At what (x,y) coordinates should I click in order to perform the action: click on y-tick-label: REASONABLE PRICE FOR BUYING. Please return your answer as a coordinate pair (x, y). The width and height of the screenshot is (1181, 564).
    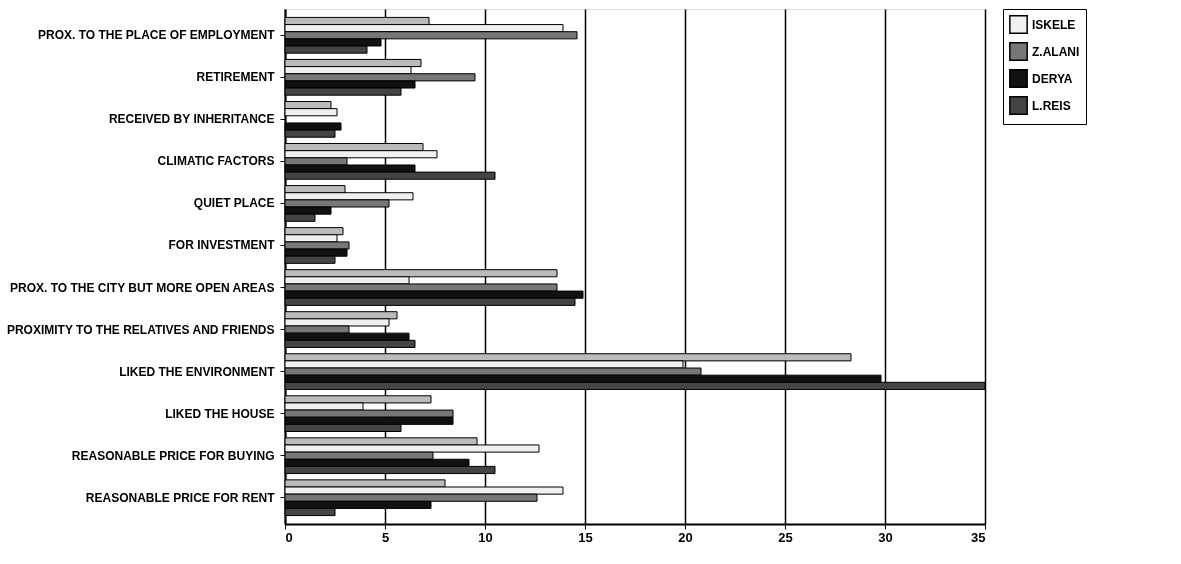
    Looking at the image, I should click on (173, 455).